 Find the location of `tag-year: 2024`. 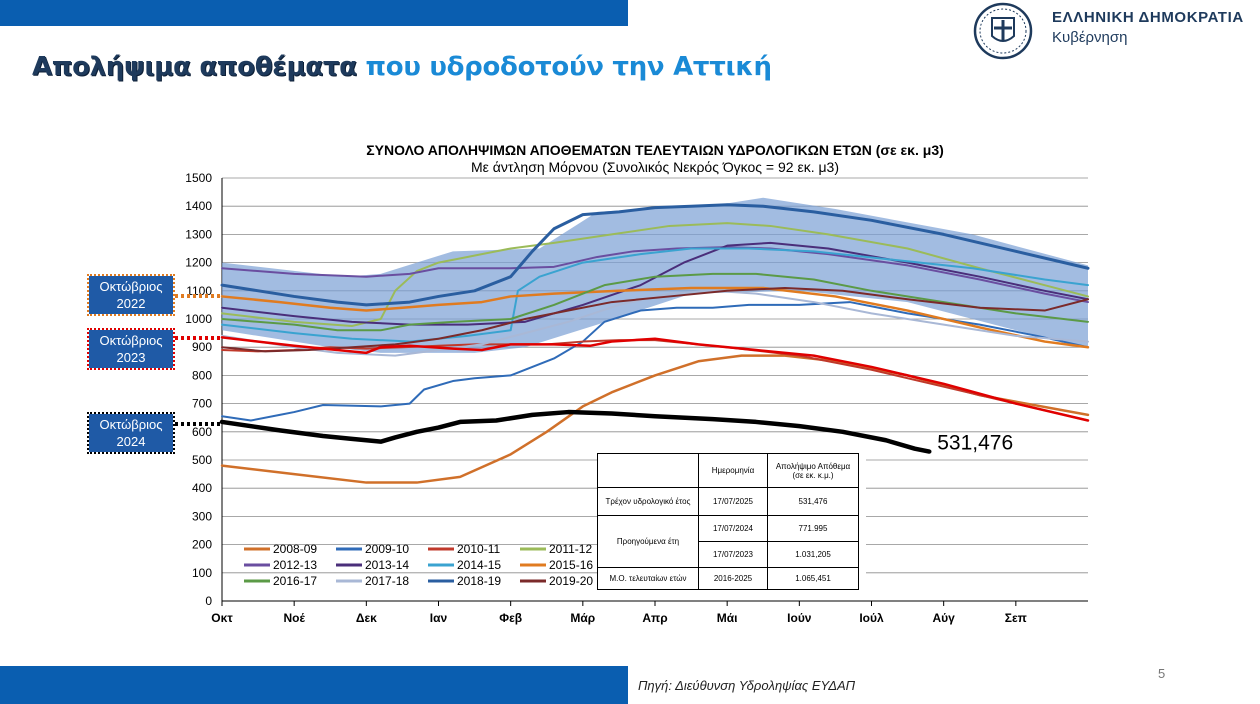

tag-year: 2024 is located at coordinates (131, 441).